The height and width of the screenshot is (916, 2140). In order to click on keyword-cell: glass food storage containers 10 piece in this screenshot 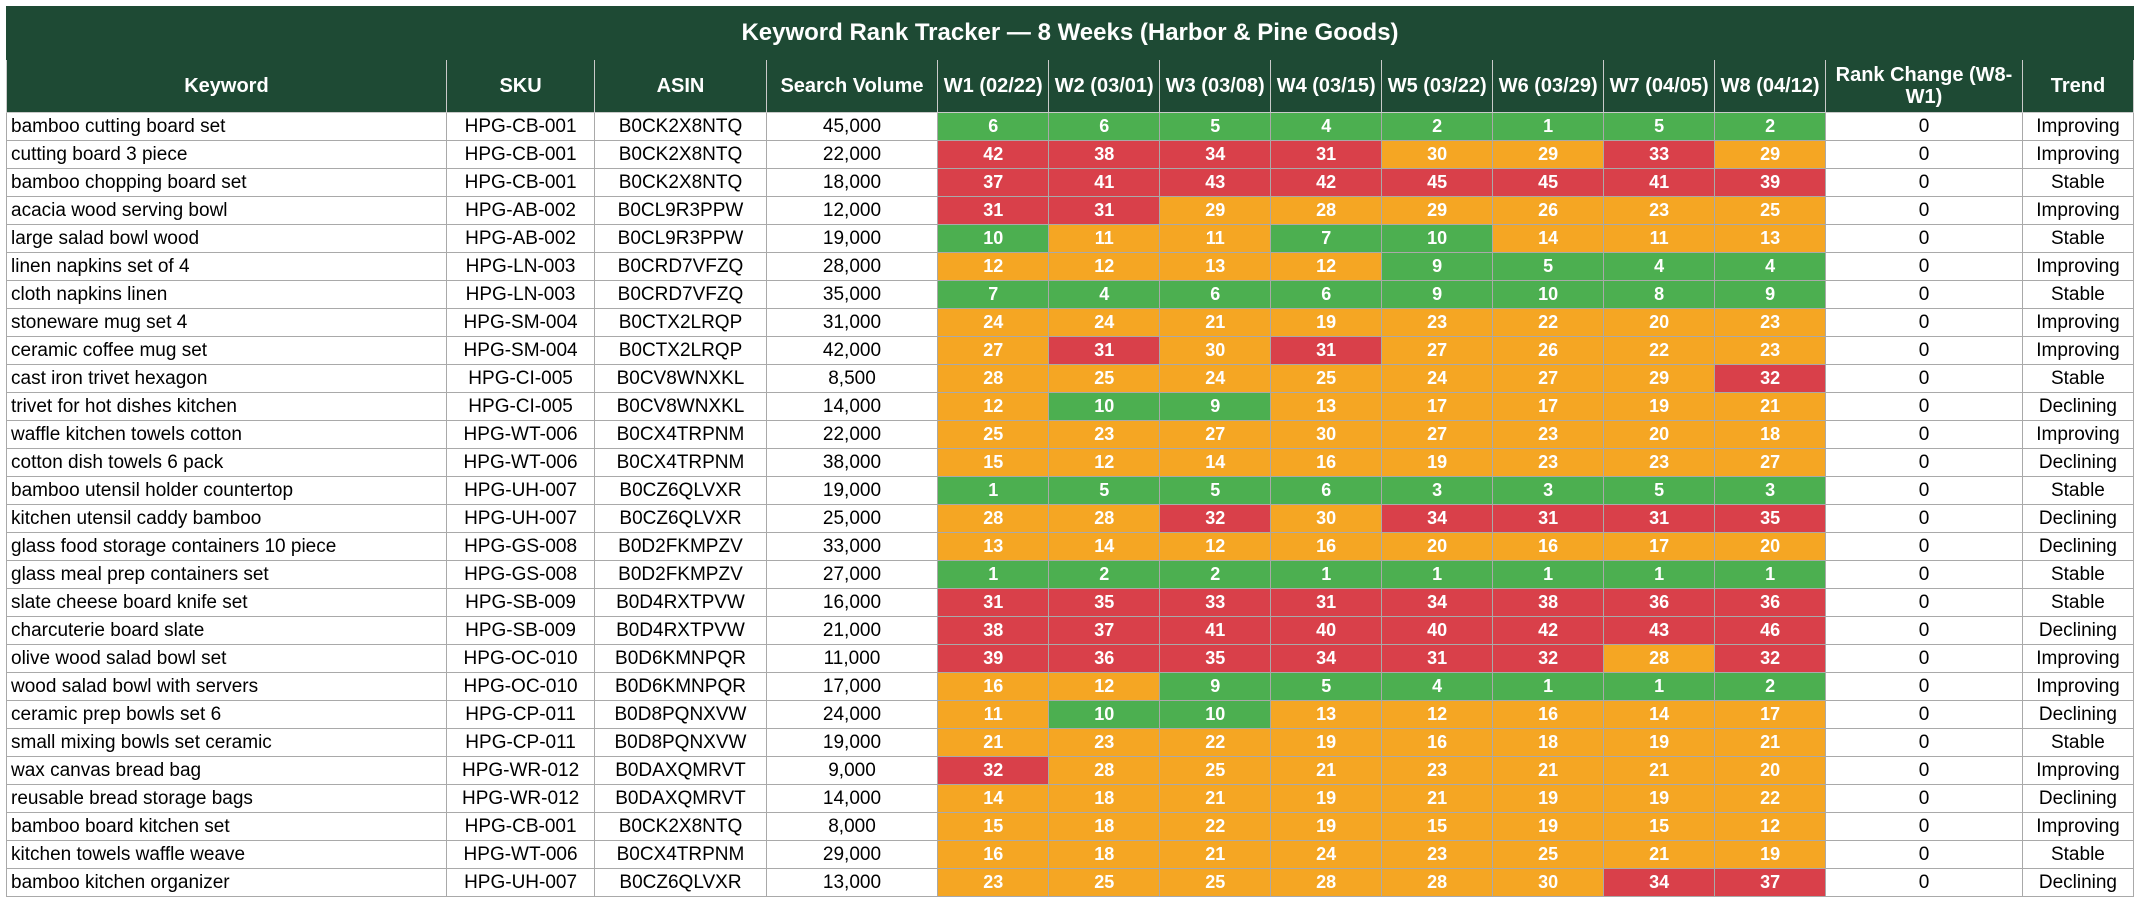, I will do `click(226, 546)`.